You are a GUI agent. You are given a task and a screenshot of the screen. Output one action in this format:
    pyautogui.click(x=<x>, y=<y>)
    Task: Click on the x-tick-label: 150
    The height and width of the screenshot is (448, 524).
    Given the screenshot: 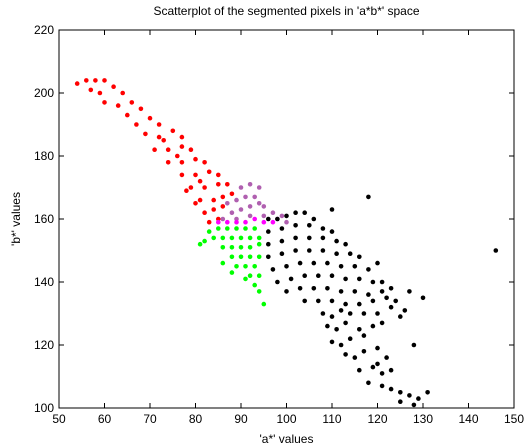 What is the action you would take?
    pyautogui.click(x=514, y=419)
    